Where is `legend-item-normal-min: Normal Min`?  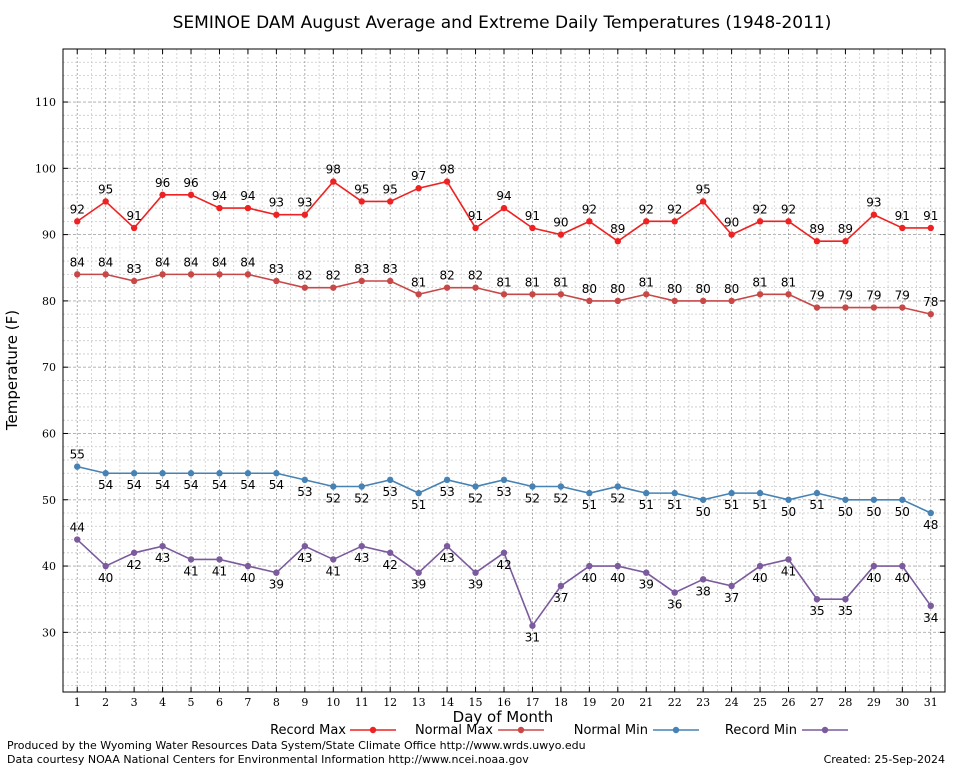
legend-item-normal-min: Normal Min is located at coordinates (636, 730).